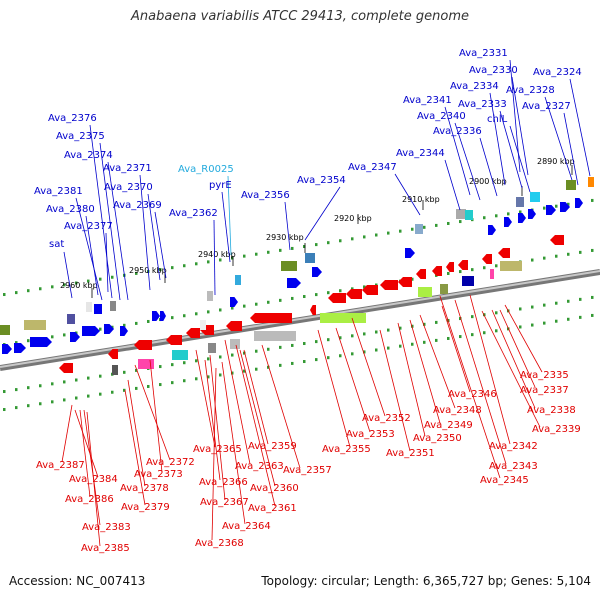 The image size is (600, 600). I want to click on gene-label: Ava_2340, so click(441, 116).